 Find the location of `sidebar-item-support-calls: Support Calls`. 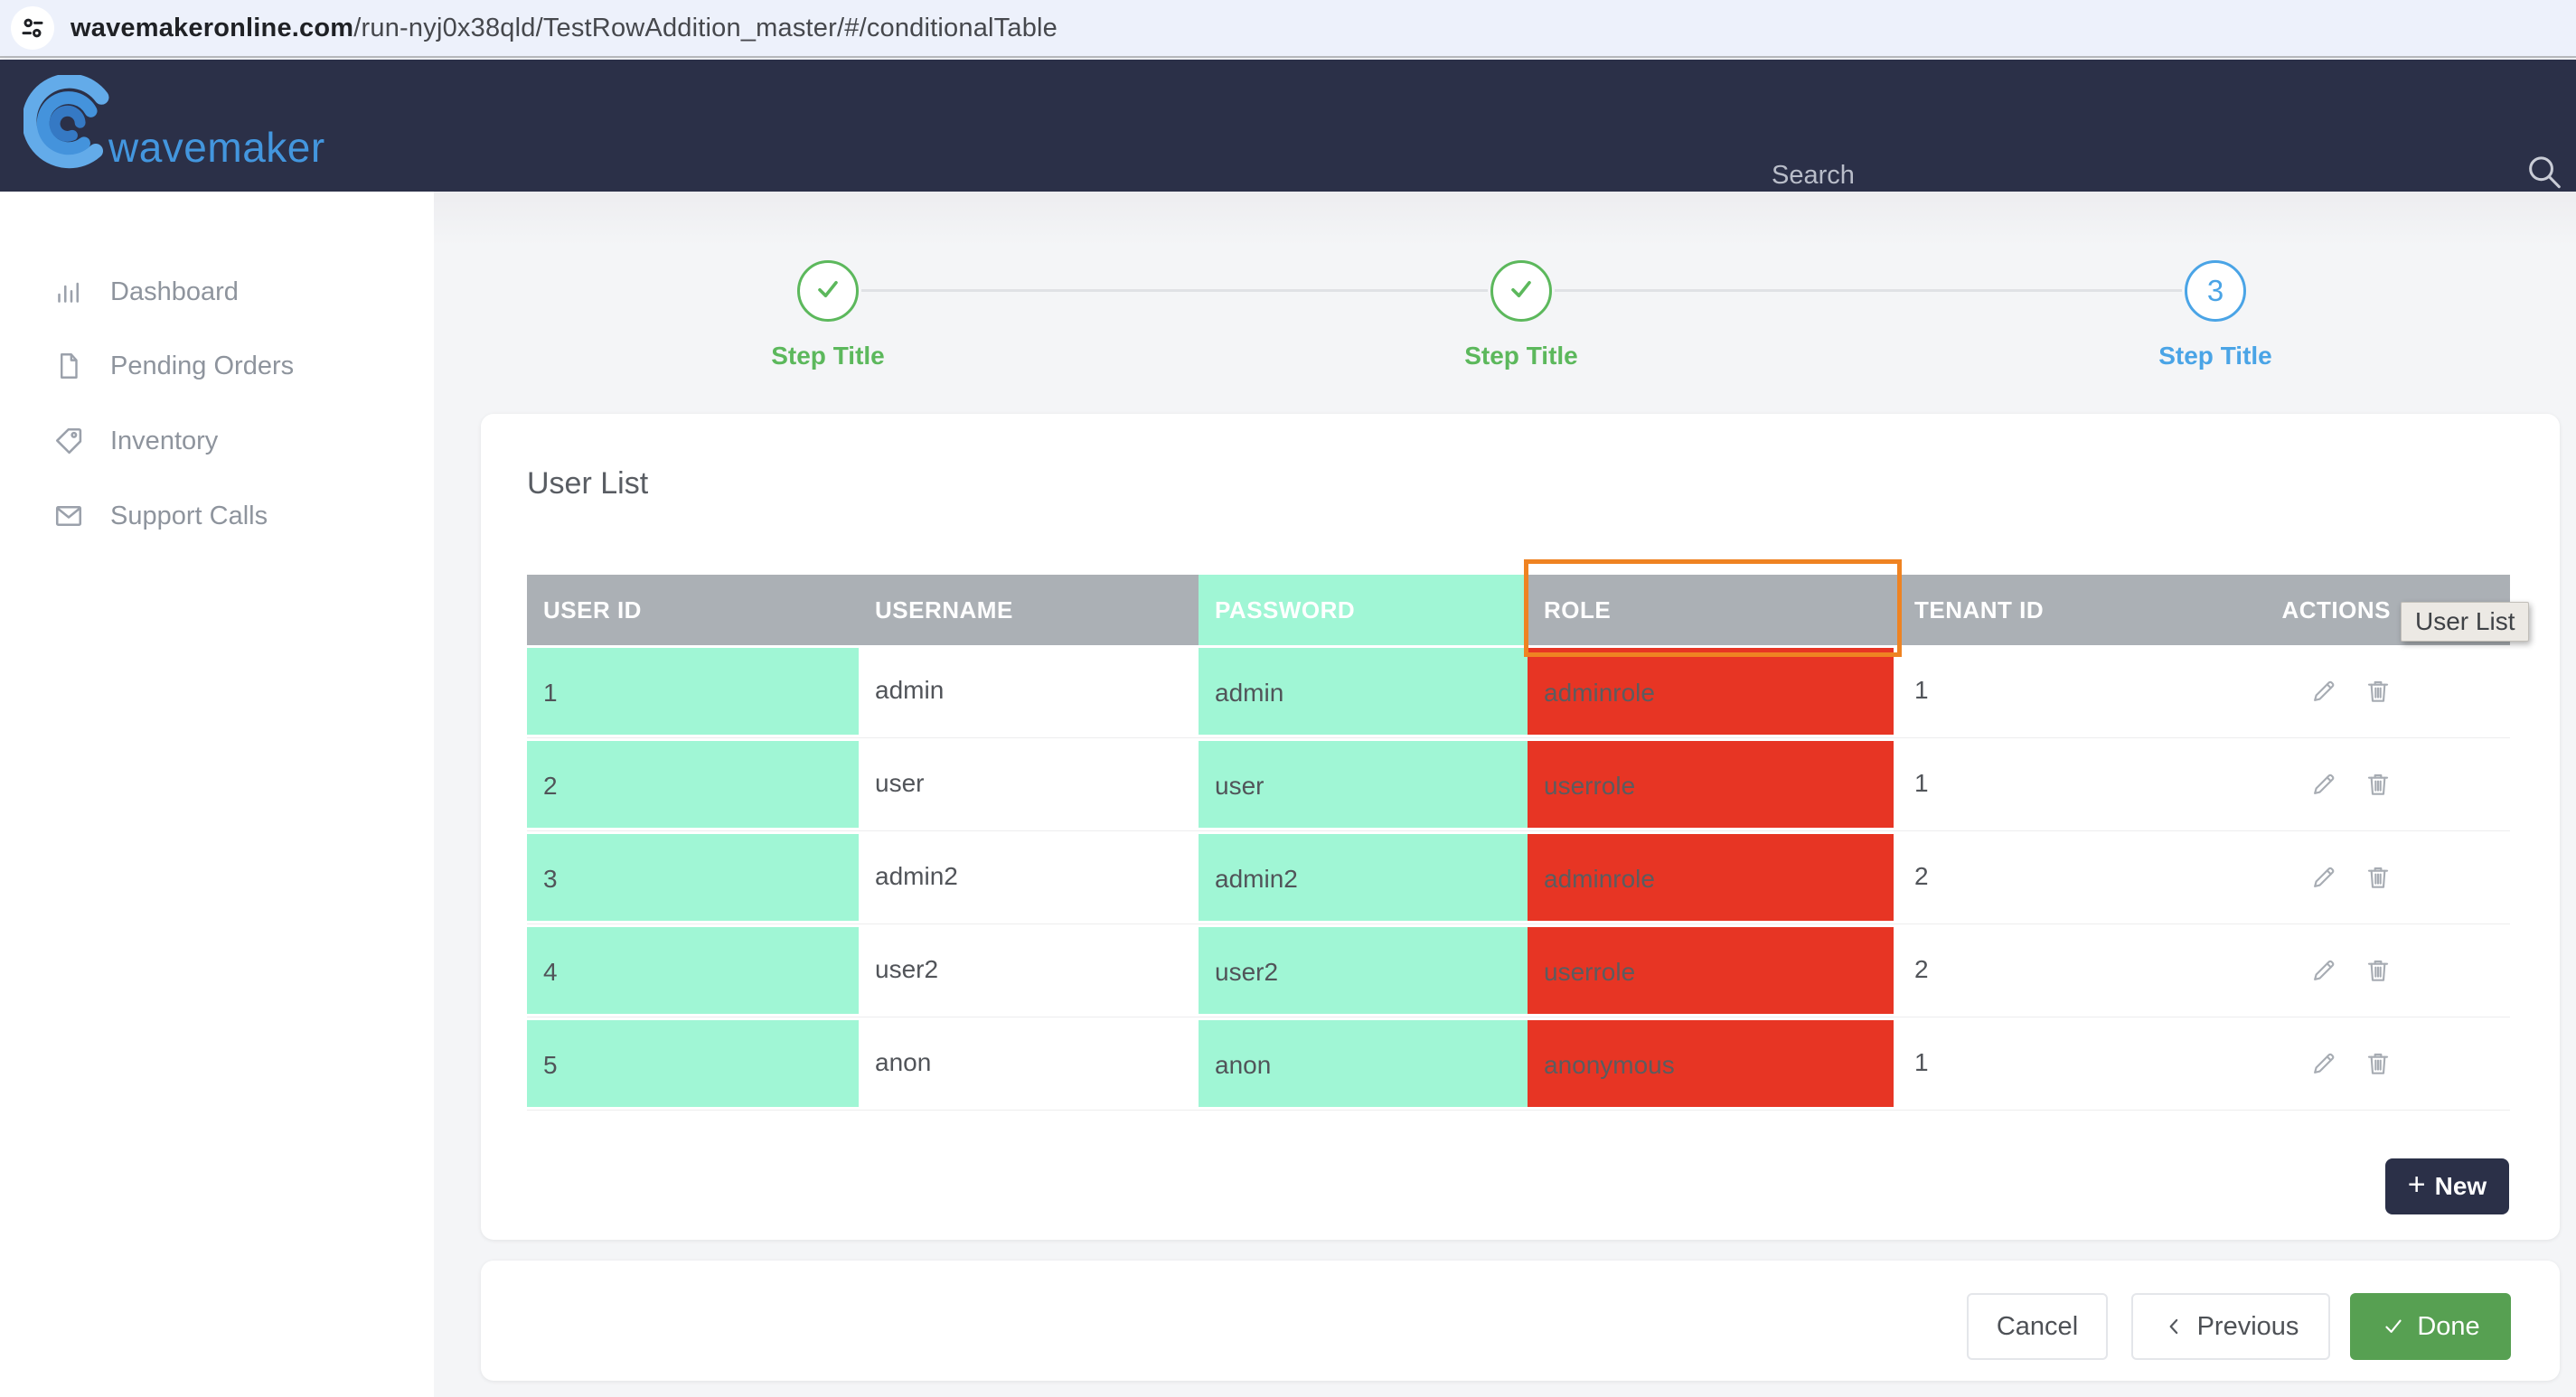

sidebar-item-support-calls: Support Calls is located at coordinates (217, 516).